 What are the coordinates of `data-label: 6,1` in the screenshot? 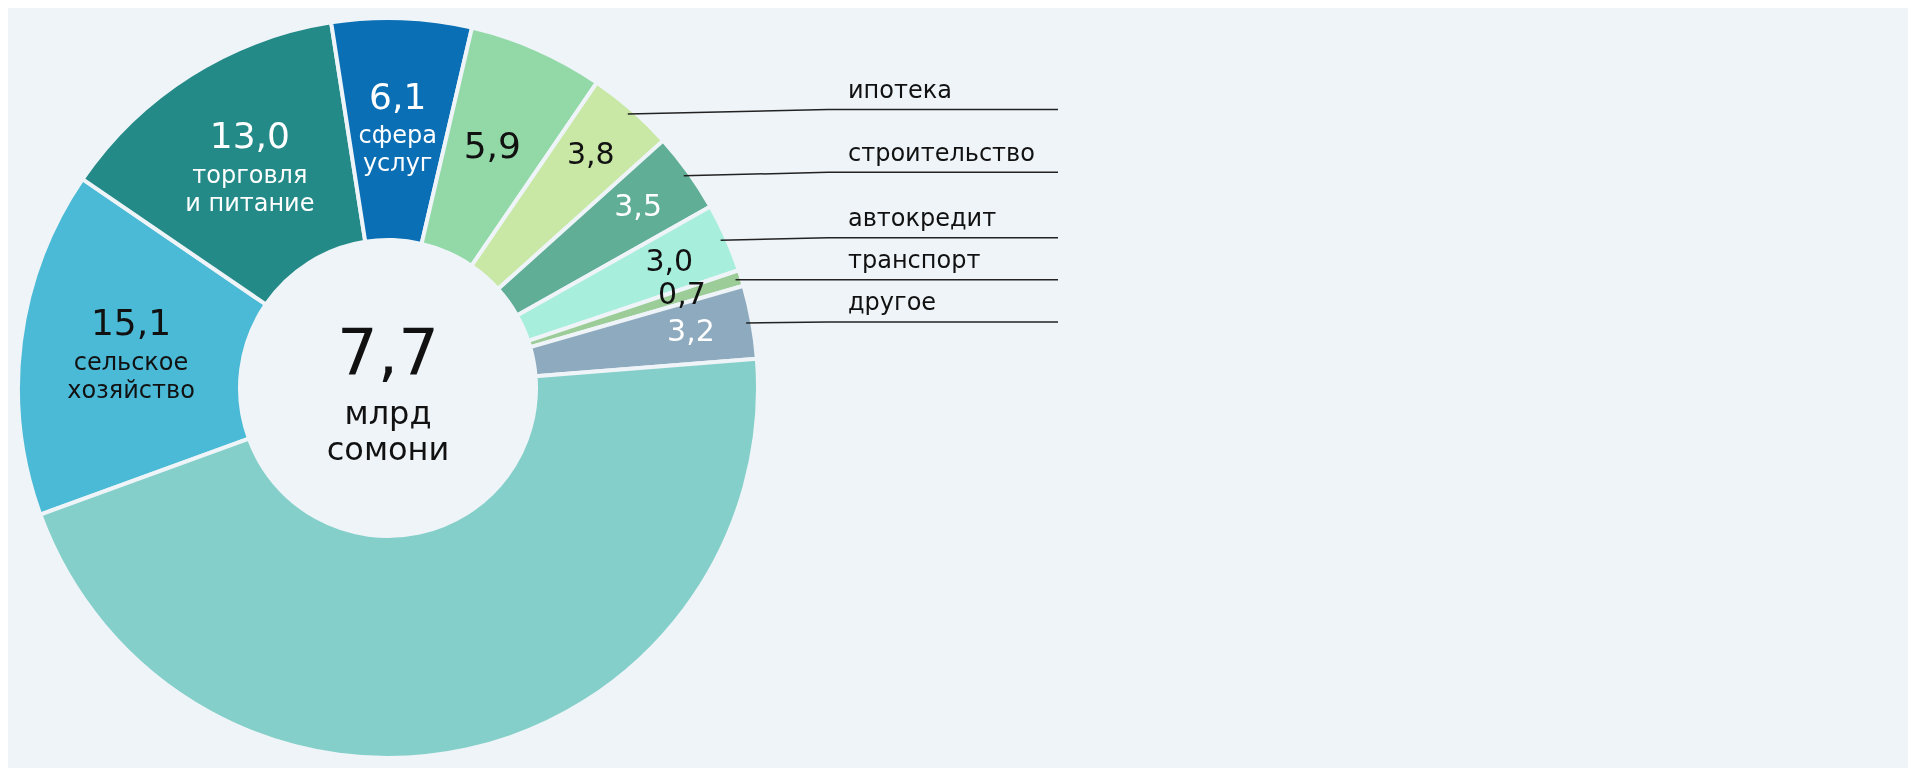 It's located at (398, 96).